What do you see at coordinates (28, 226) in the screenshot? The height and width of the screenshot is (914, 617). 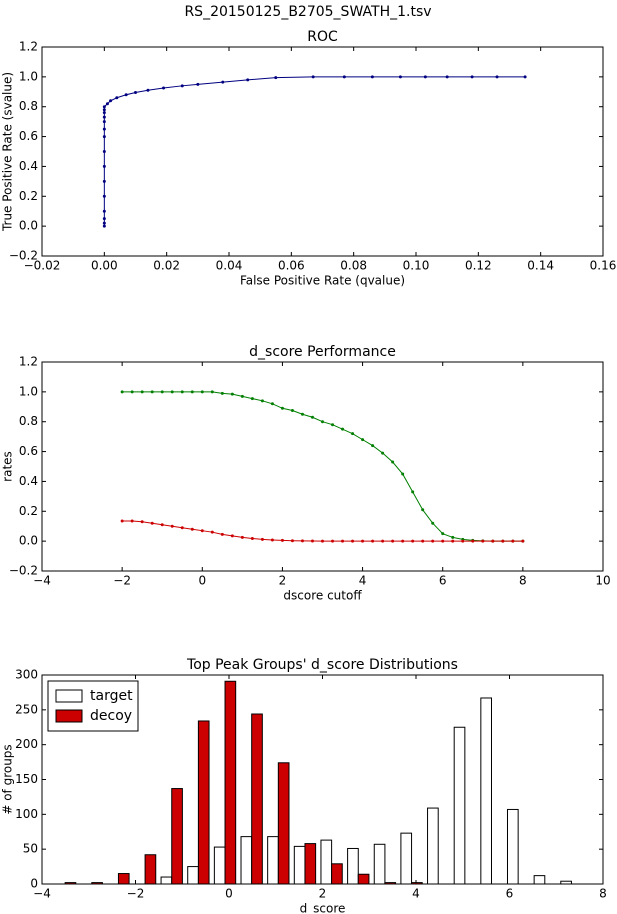 I see `y-tick-label: 0.0` at bounding box center [28, 226].